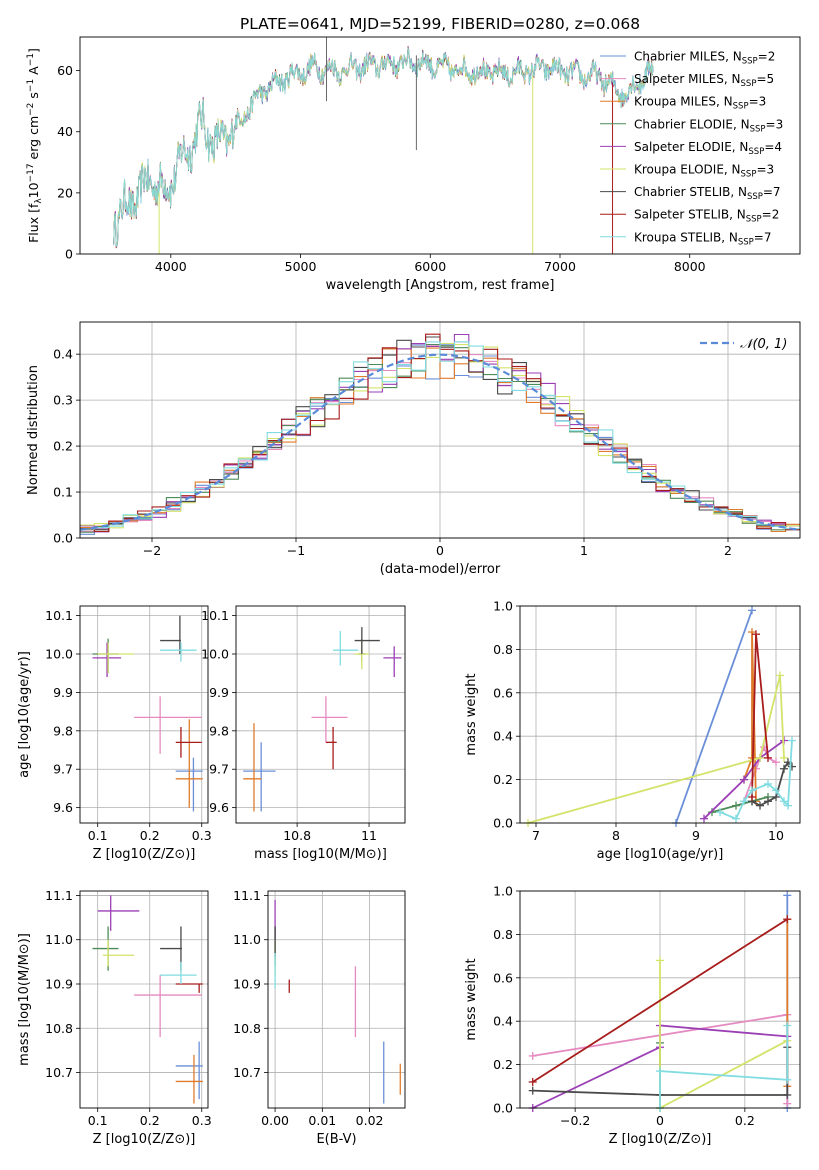 The width and height of the screenshot is (819, 1170). I want to click on legend-count: =4, so click(773, 147).